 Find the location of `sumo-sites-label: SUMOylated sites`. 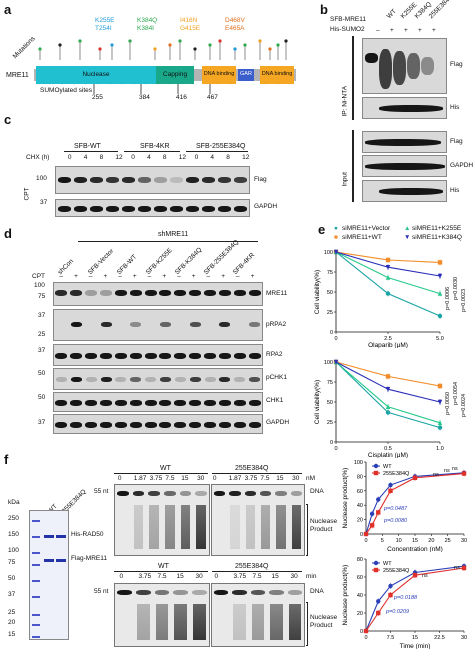

sumo-sites-label: SUMOylated sites is located at coordinates (66, 90).